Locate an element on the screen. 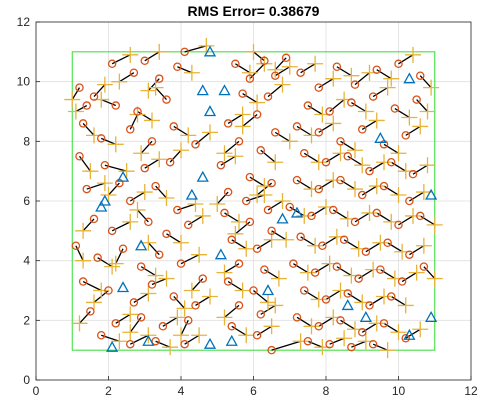 This screenshot has width=482, height=401. y-tick-label: 2 is located at coordinates (26, 320).